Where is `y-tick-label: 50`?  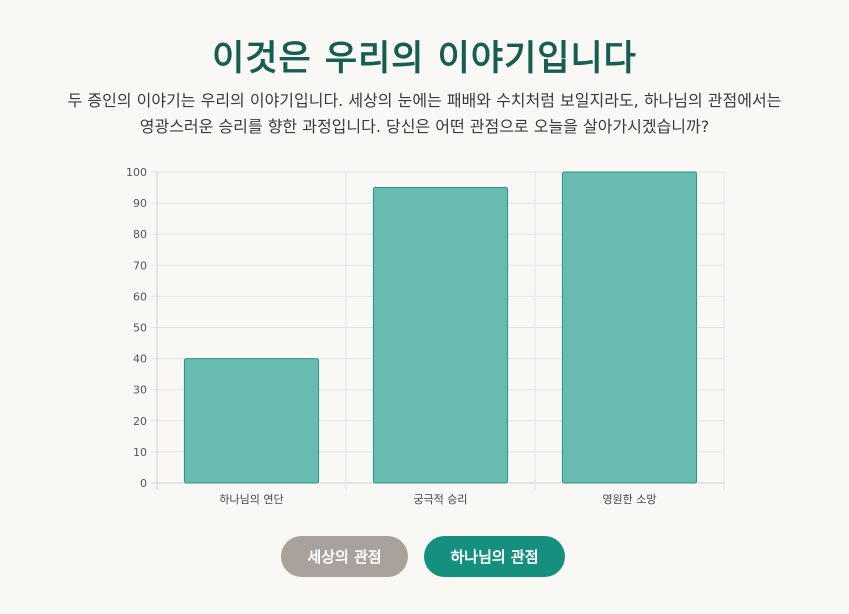 y-tick-label: 50 is located at coordinates (140, 328).